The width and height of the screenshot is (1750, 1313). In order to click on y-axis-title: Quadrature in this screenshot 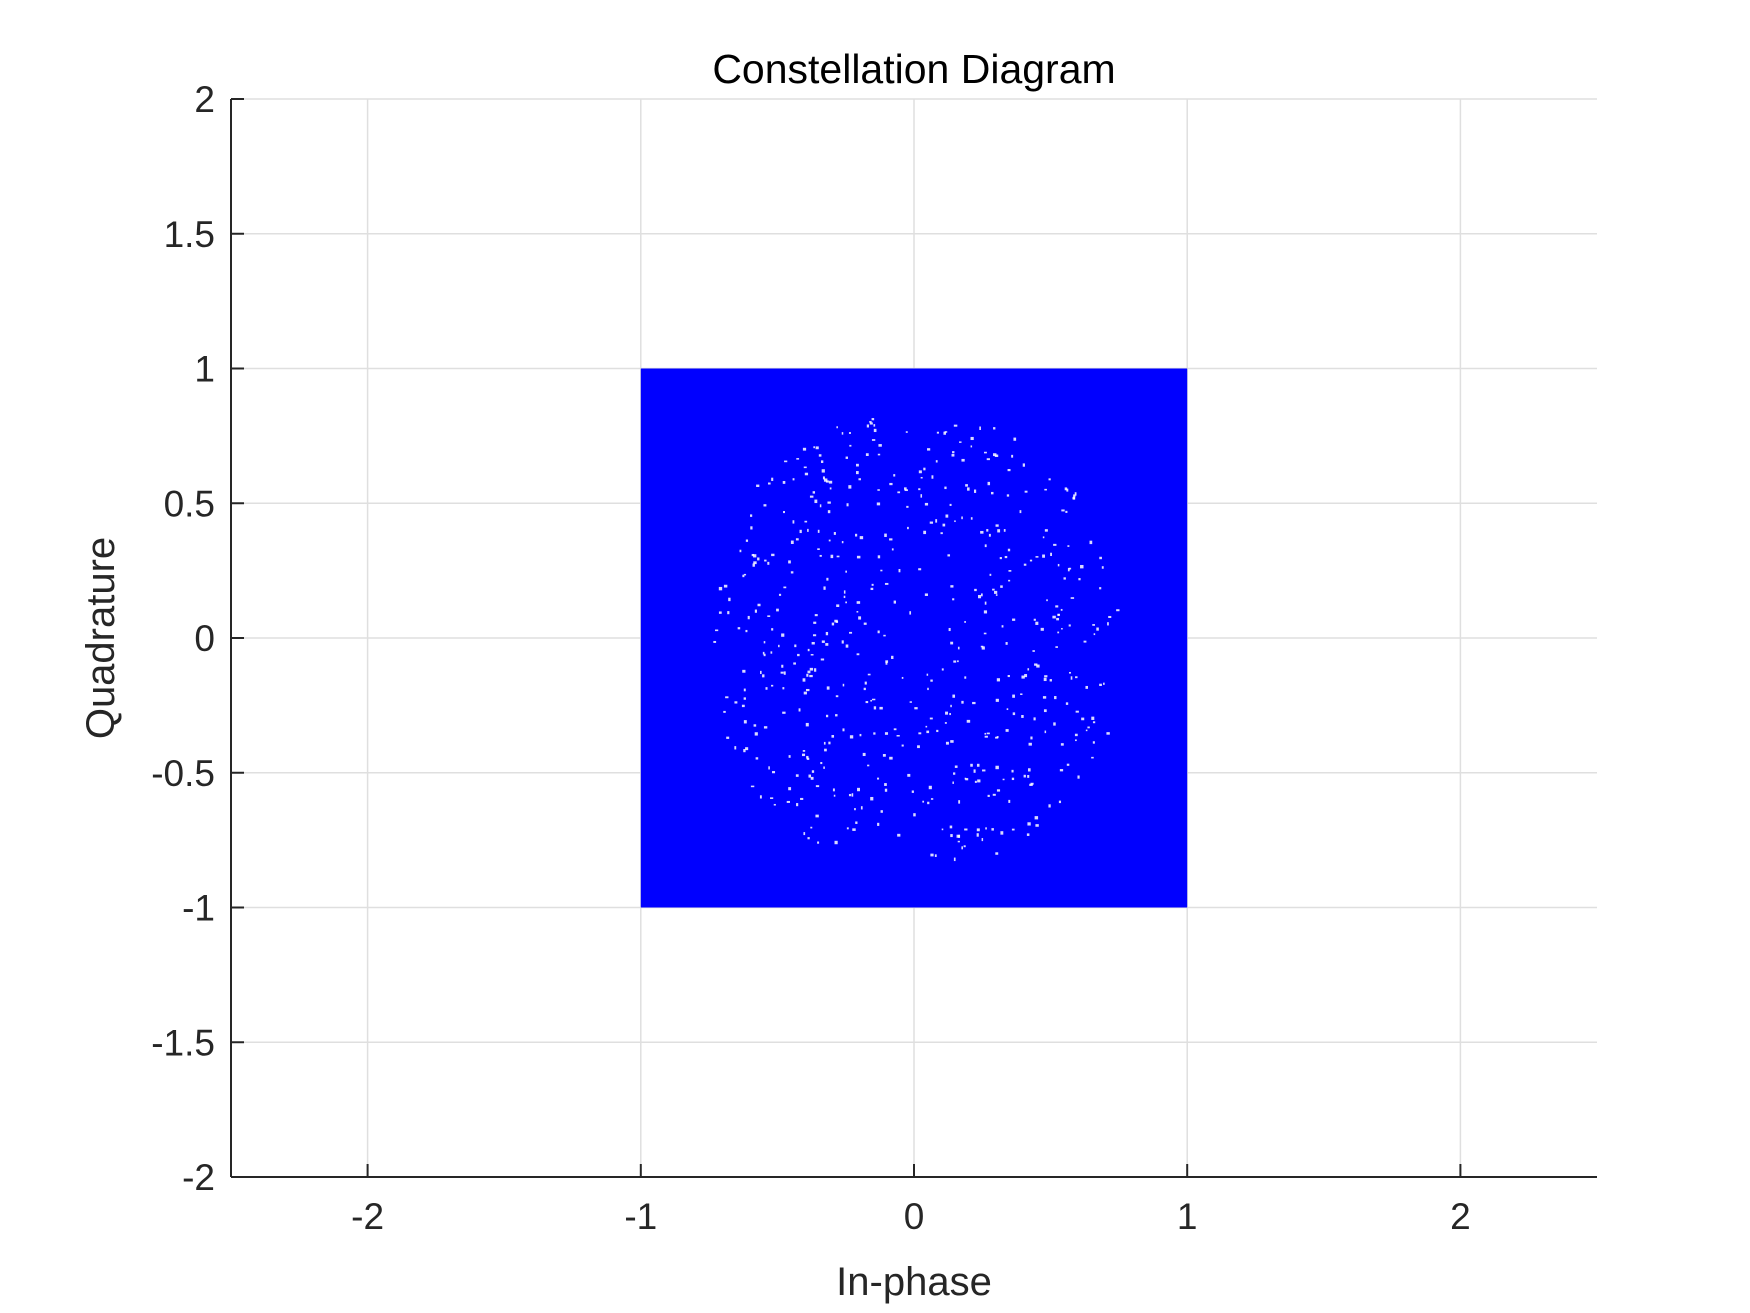, I will do `click(101, 638)`.